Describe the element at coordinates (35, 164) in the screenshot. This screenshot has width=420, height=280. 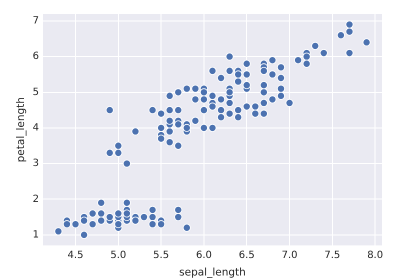
I see `y-tick-label: 3` at that location.